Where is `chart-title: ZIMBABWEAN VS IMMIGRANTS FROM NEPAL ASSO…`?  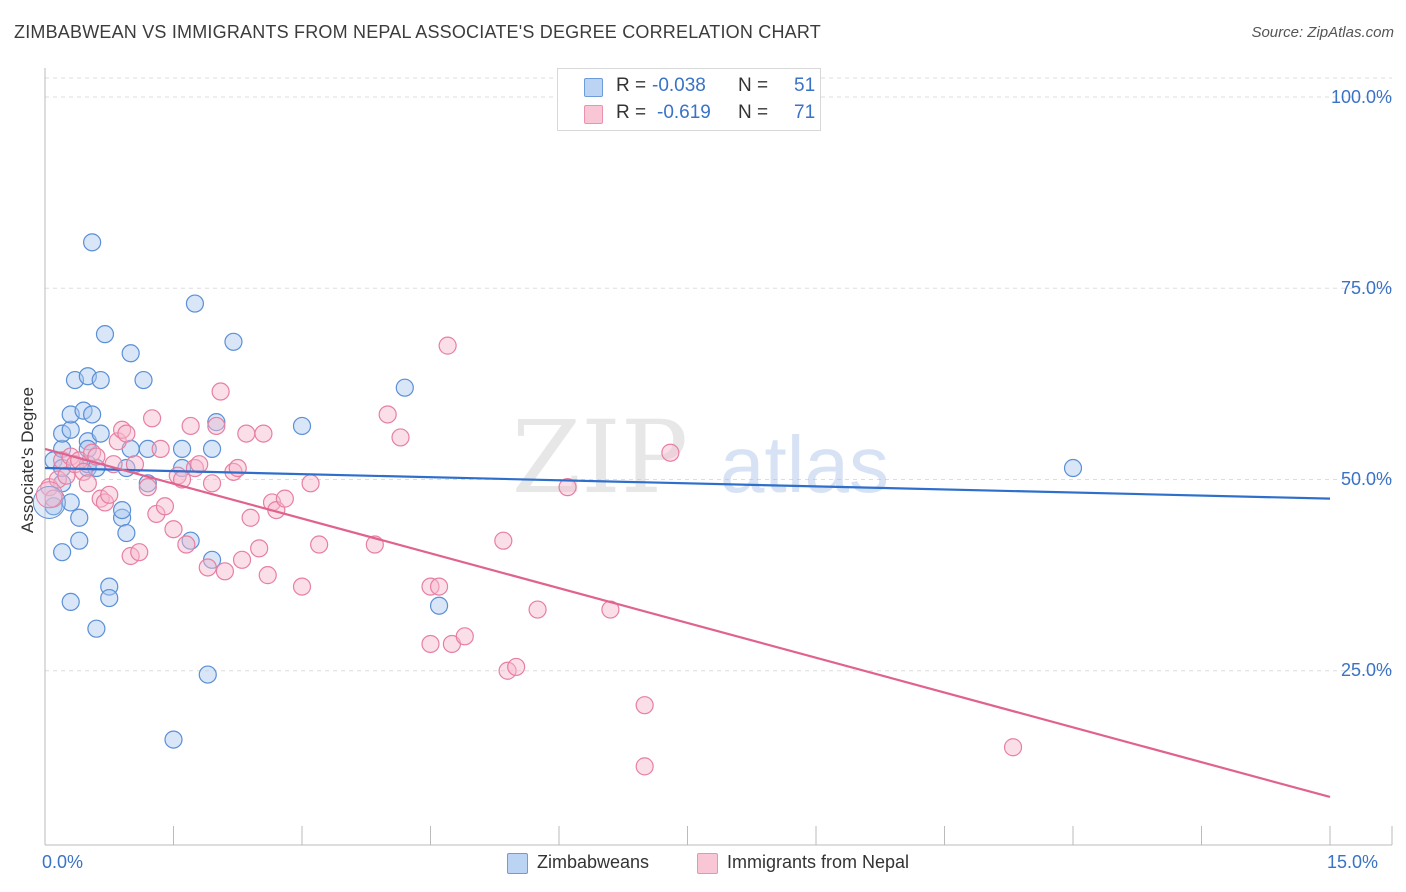
chart-title: ZIMBABWEAN VS IMMIGRANTS FROM NEPAL ASSO… is located at coordinates (417, 32).